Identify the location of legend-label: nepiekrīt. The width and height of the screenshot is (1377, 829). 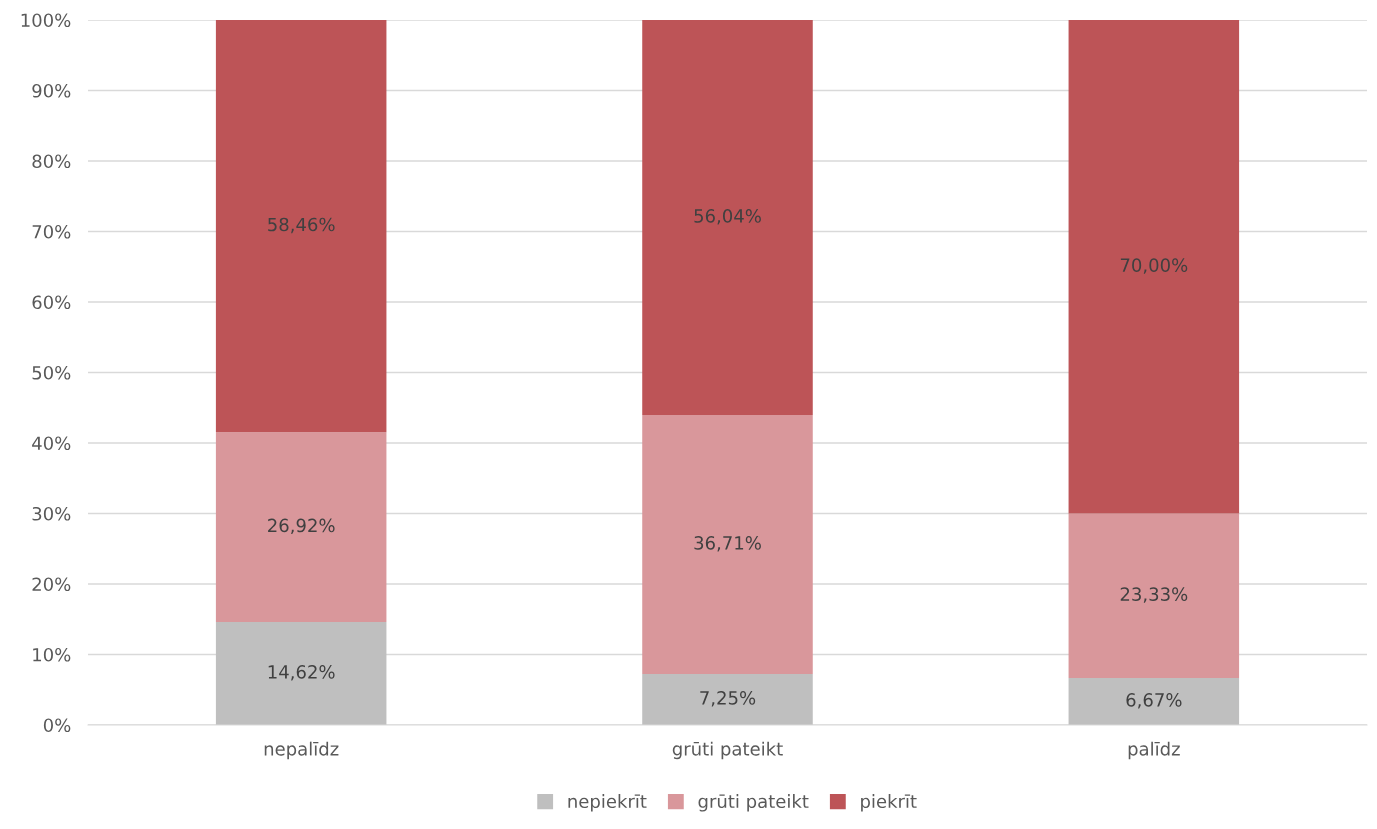
(607, 803).